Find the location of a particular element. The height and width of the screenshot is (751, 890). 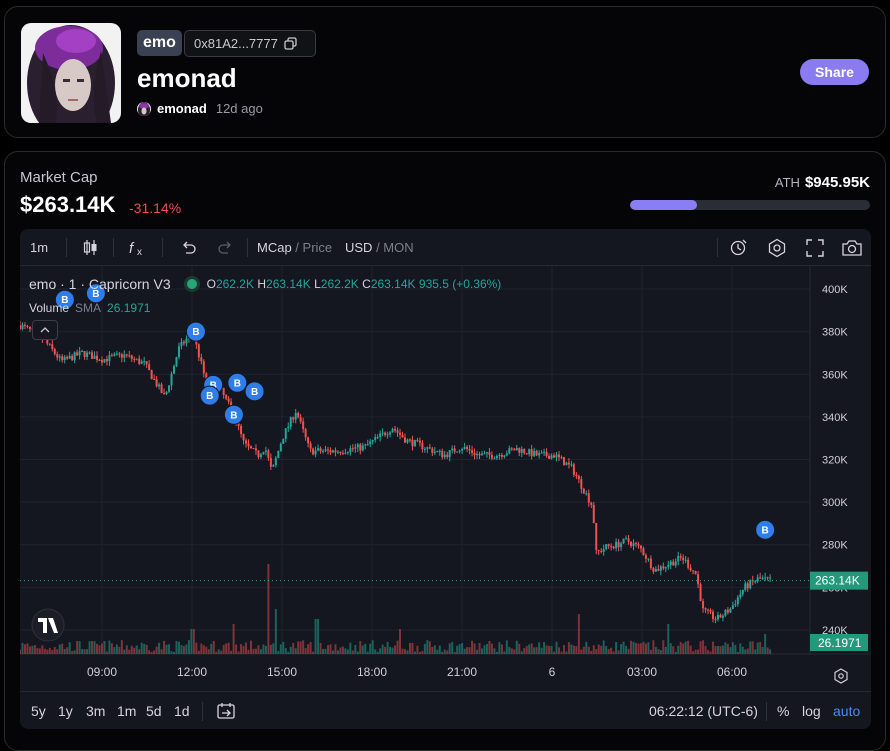

screenshot-icon is located at coordinates (852, 247).